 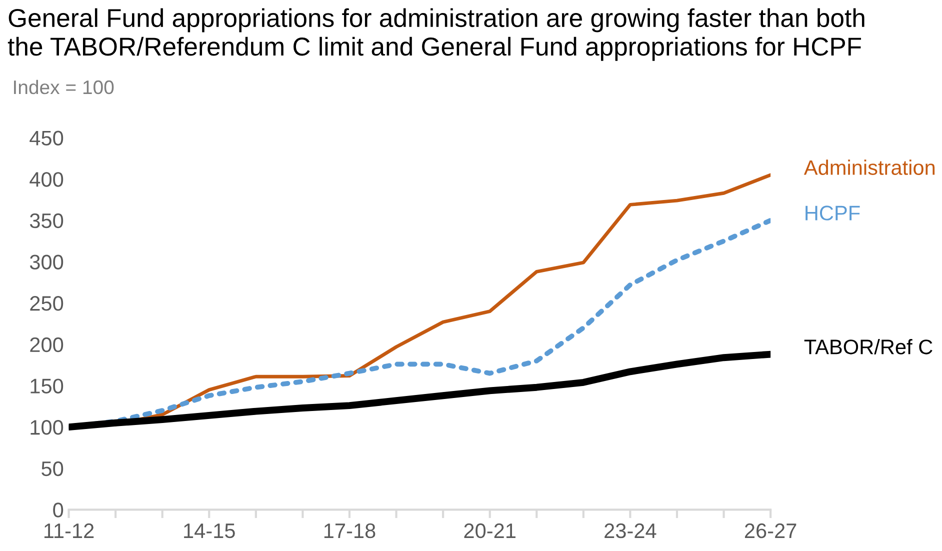 I want to click on y-tick-label: 250, so click(x=47, y=303).